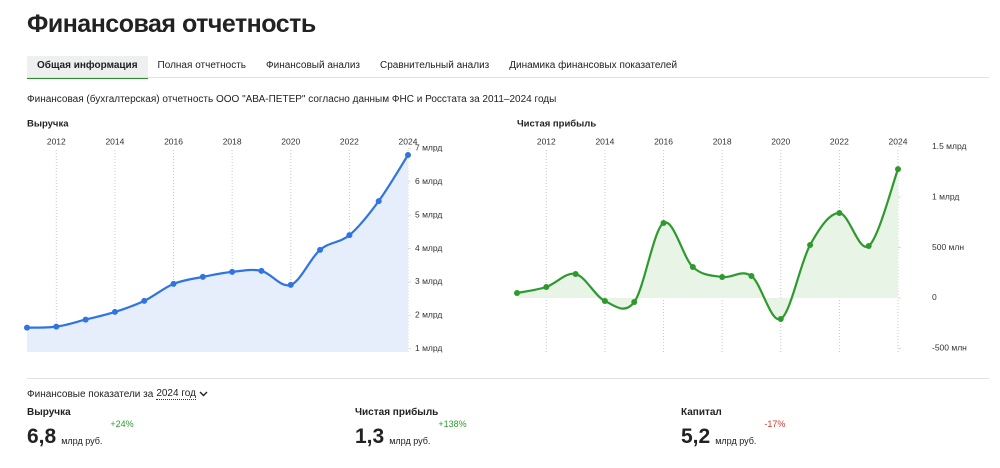 This screenshot has width=1000, height=468. What do you see at coordinates (949, 348) in the screenshot?
I see `y-tick-label: -500 млн` at bounding box center [949, 348].